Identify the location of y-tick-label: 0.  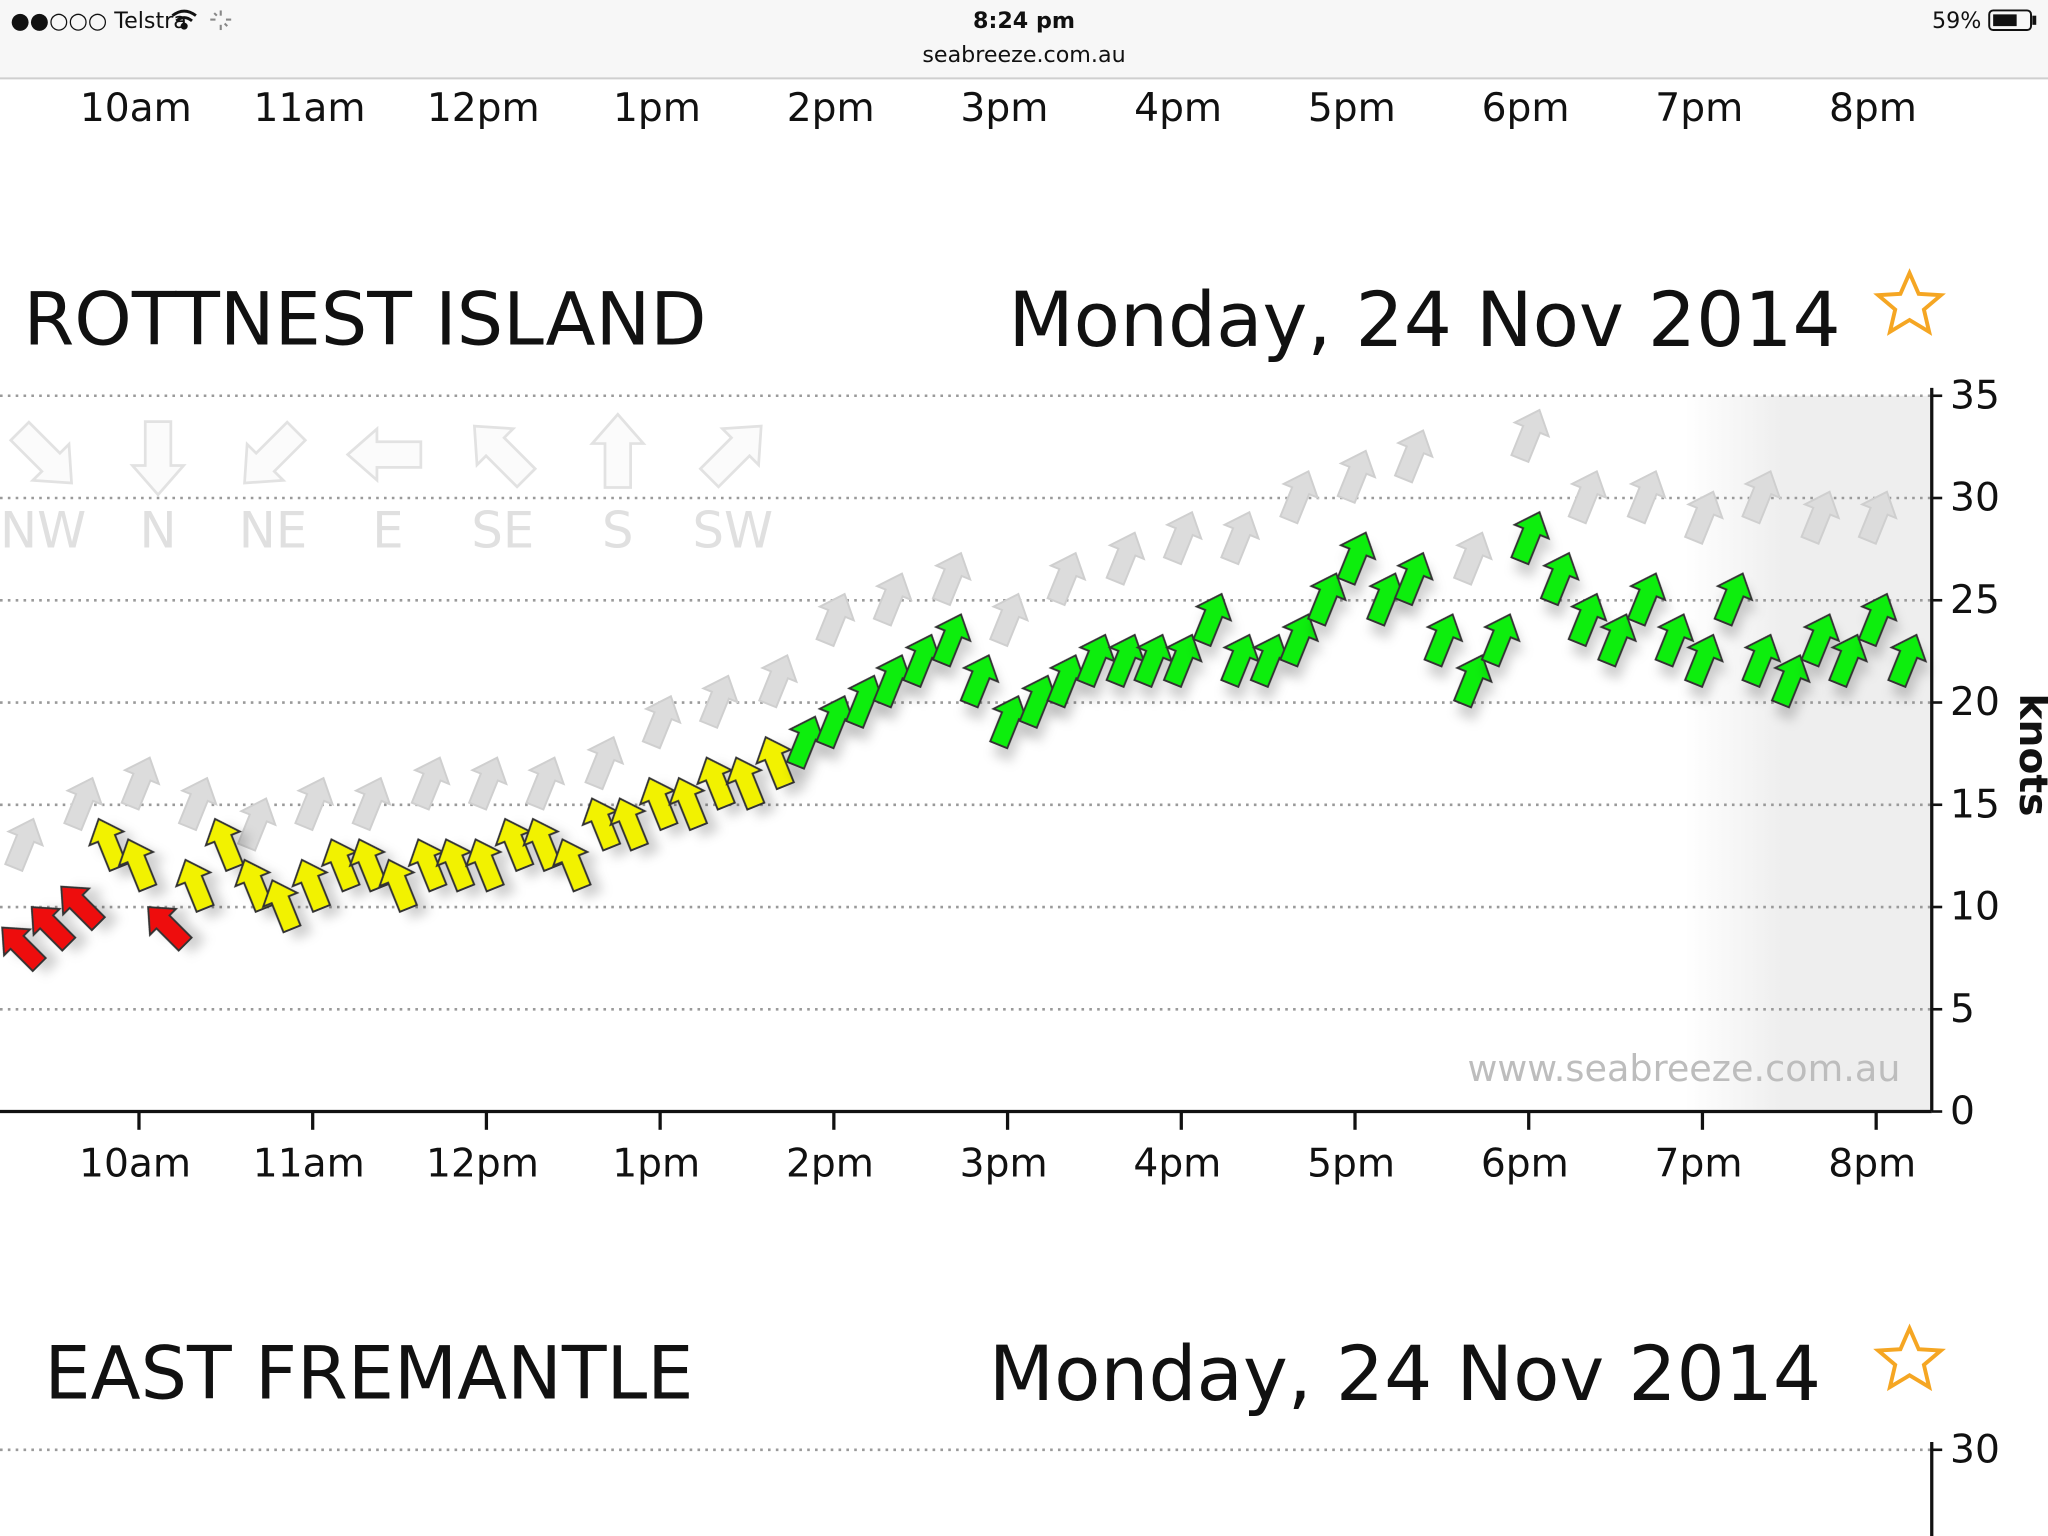
(1962, 1111).